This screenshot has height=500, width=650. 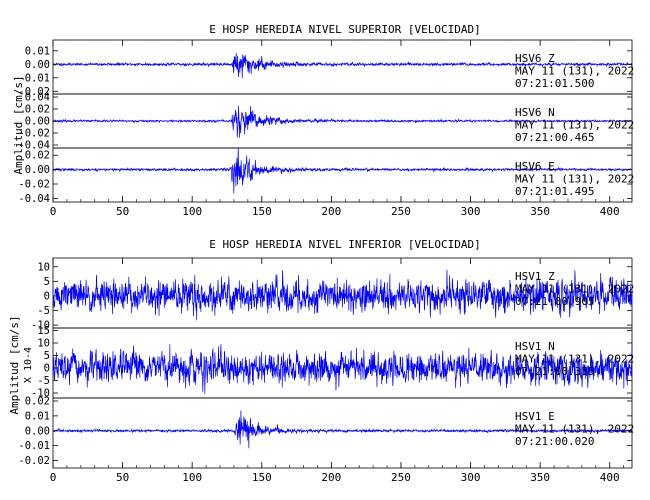 What do you see at coordinates (554, 83) in the screenshot?
I see `time-label: 07:21:01.500` at bounding box center [554, 83].